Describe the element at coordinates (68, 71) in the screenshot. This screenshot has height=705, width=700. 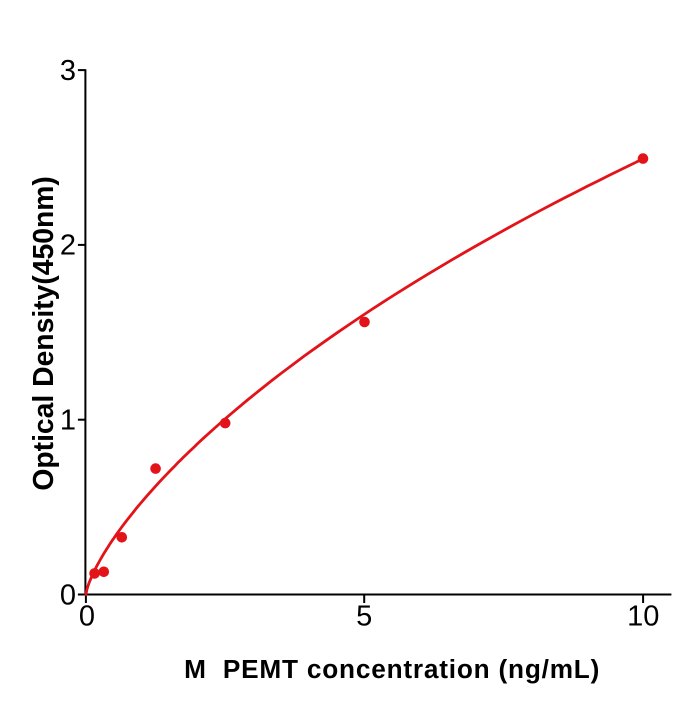
I see `svg-text: 3` at that location.